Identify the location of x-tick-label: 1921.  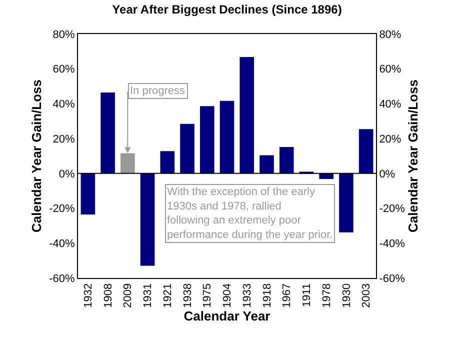
(168, 295).